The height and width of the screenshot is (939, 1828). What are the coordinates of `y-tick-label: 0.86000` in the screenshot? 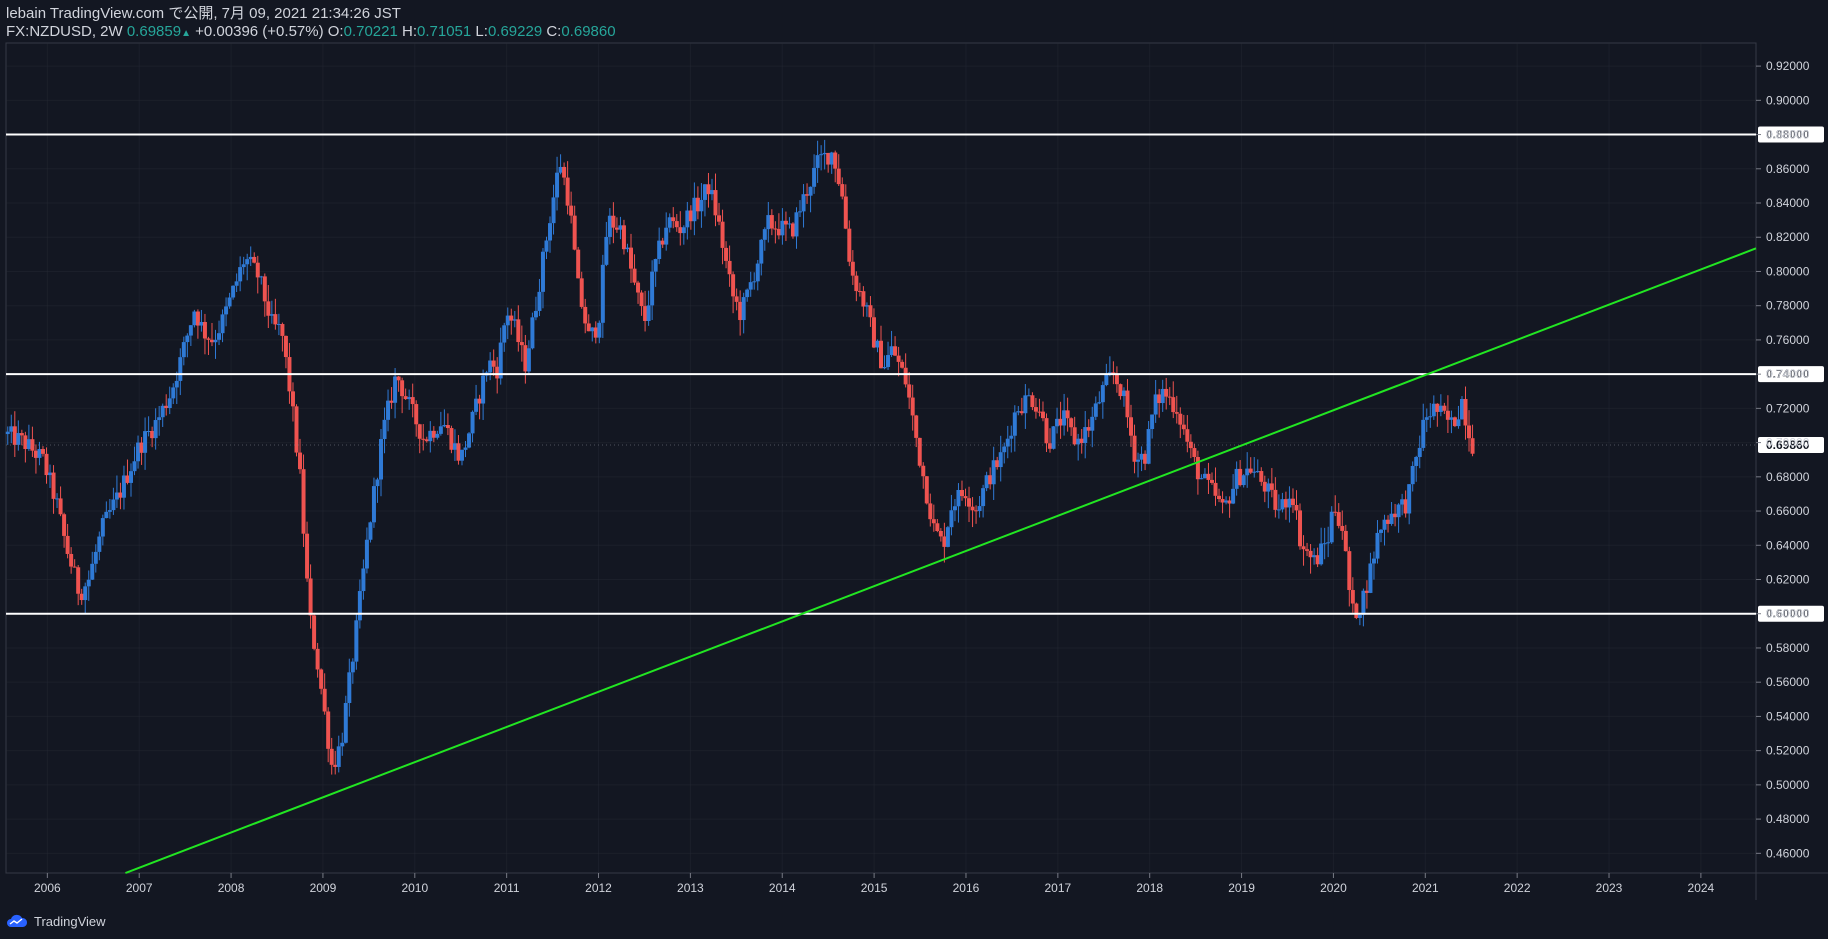 It's located at (1788, 169).